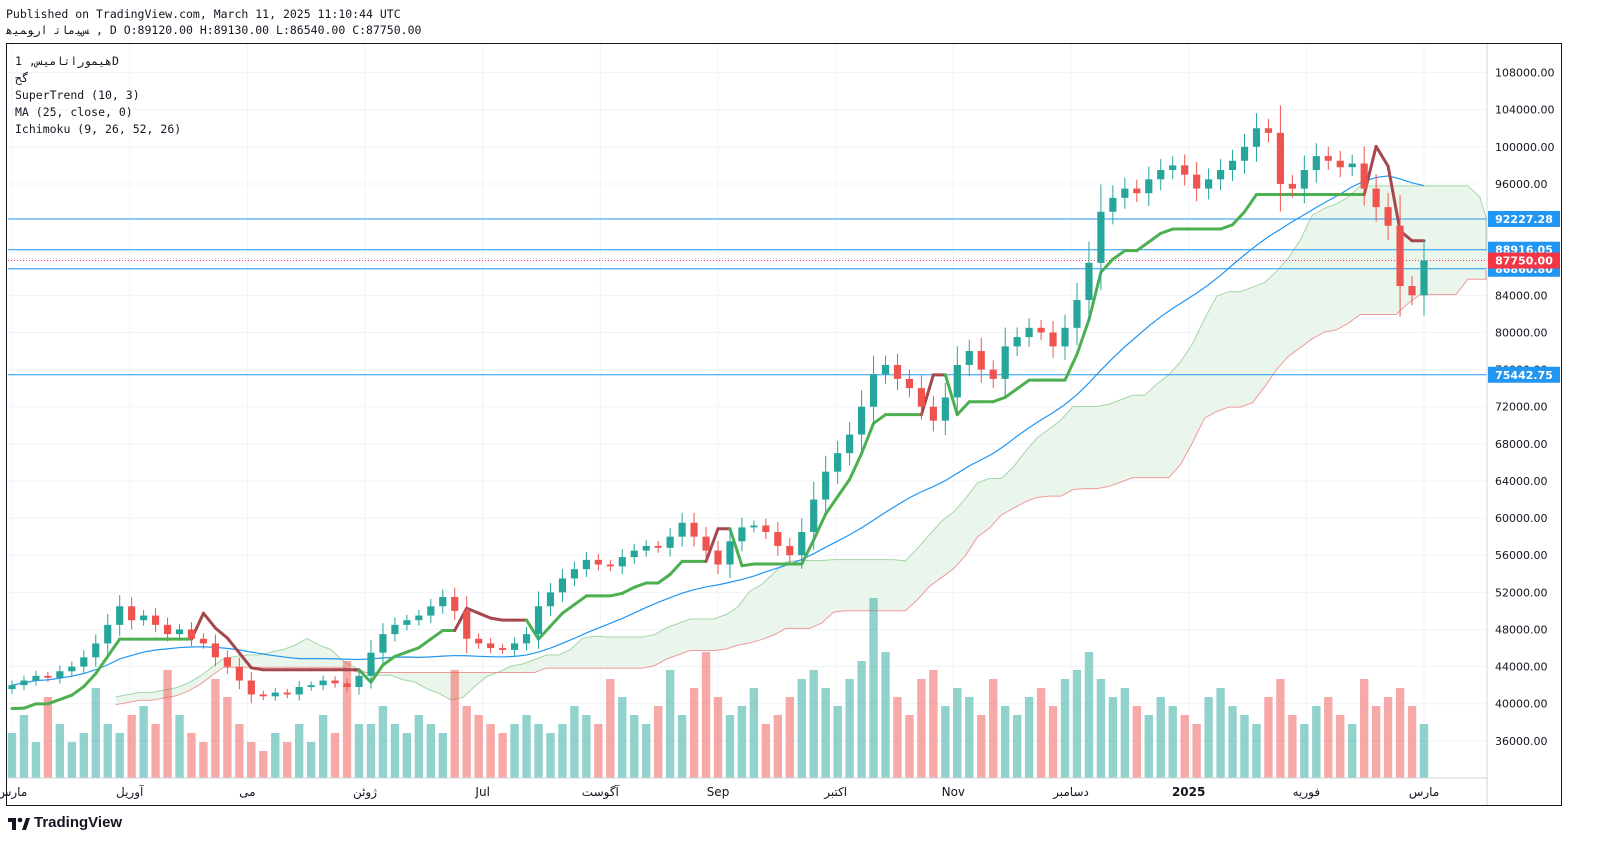  I want to click on y-tick-label: 44000.00, so click(1521, 667).